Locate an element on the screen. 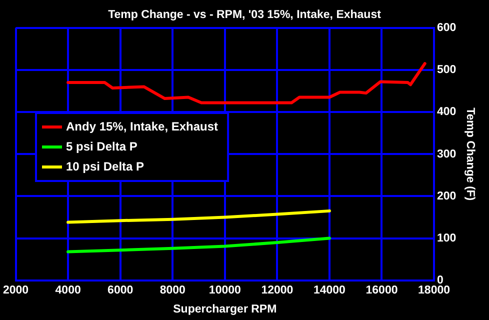  y-axis-title: Temp Change (F) is located at coordinates (470, 154).